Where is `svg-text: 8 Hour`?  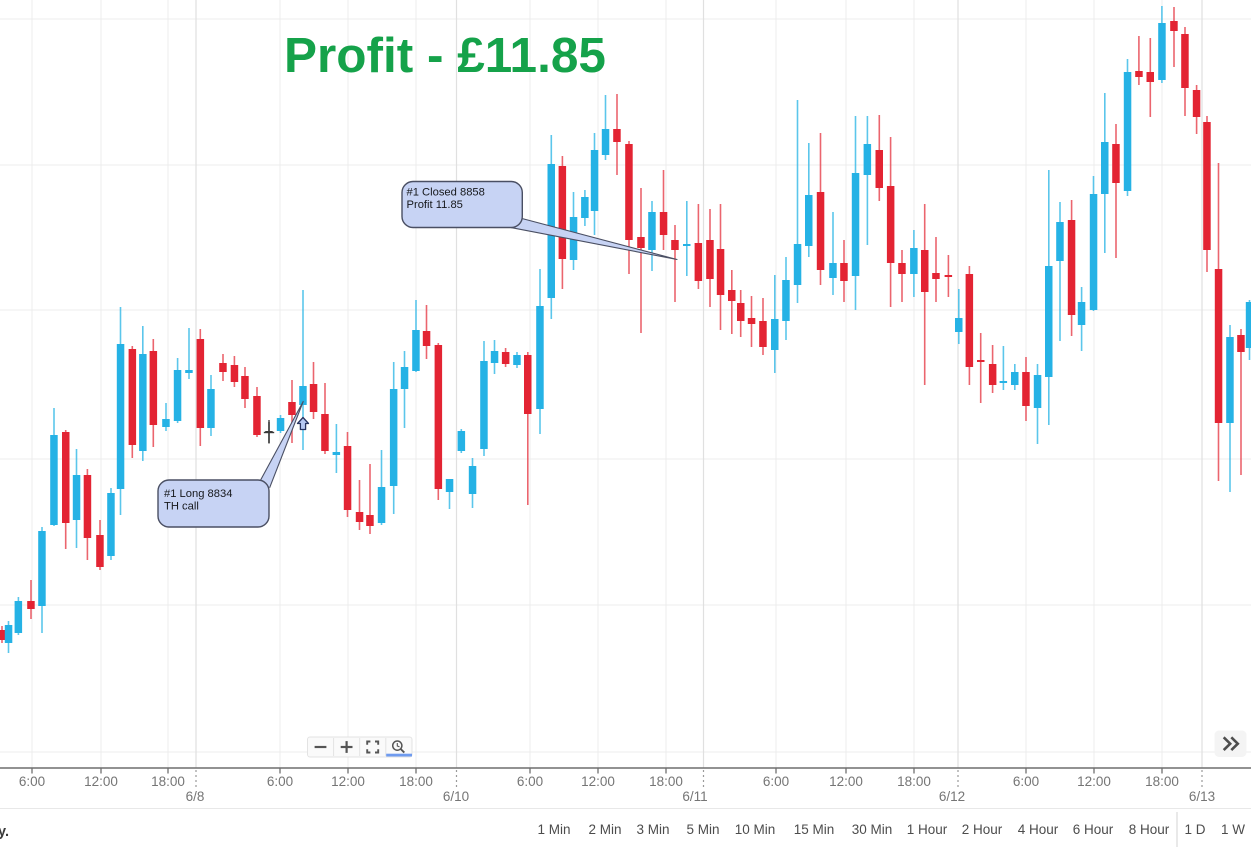
svg-text: 8 Hour is located at coordinates (1149, 829).